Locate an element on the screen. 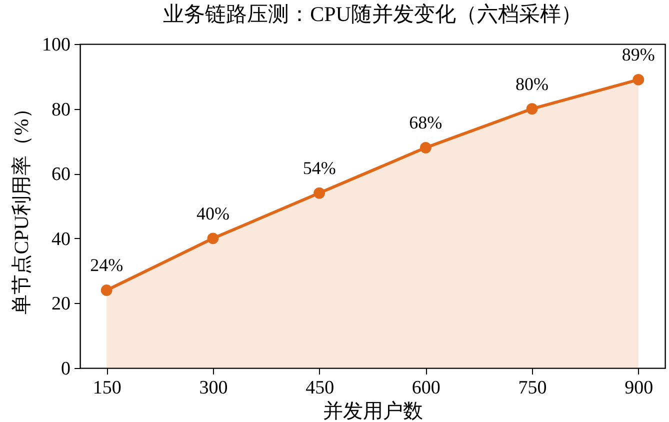 The image size is (669, 422). data-label: 24% is located at coordinates (107, 265).